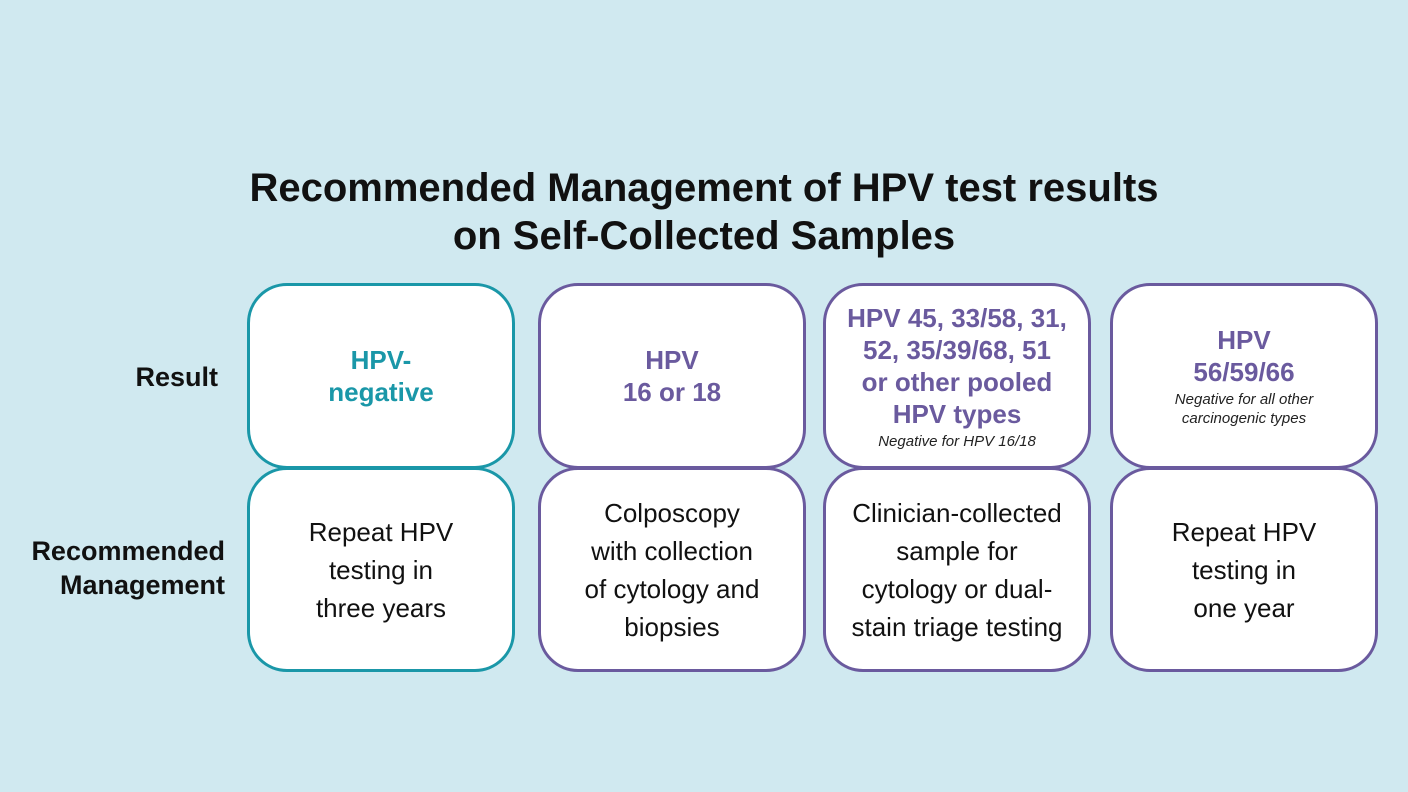  Describe the element at coordinates (1244, 418) in the screenshot. I see `note-line: carcinogenic types` at that location.